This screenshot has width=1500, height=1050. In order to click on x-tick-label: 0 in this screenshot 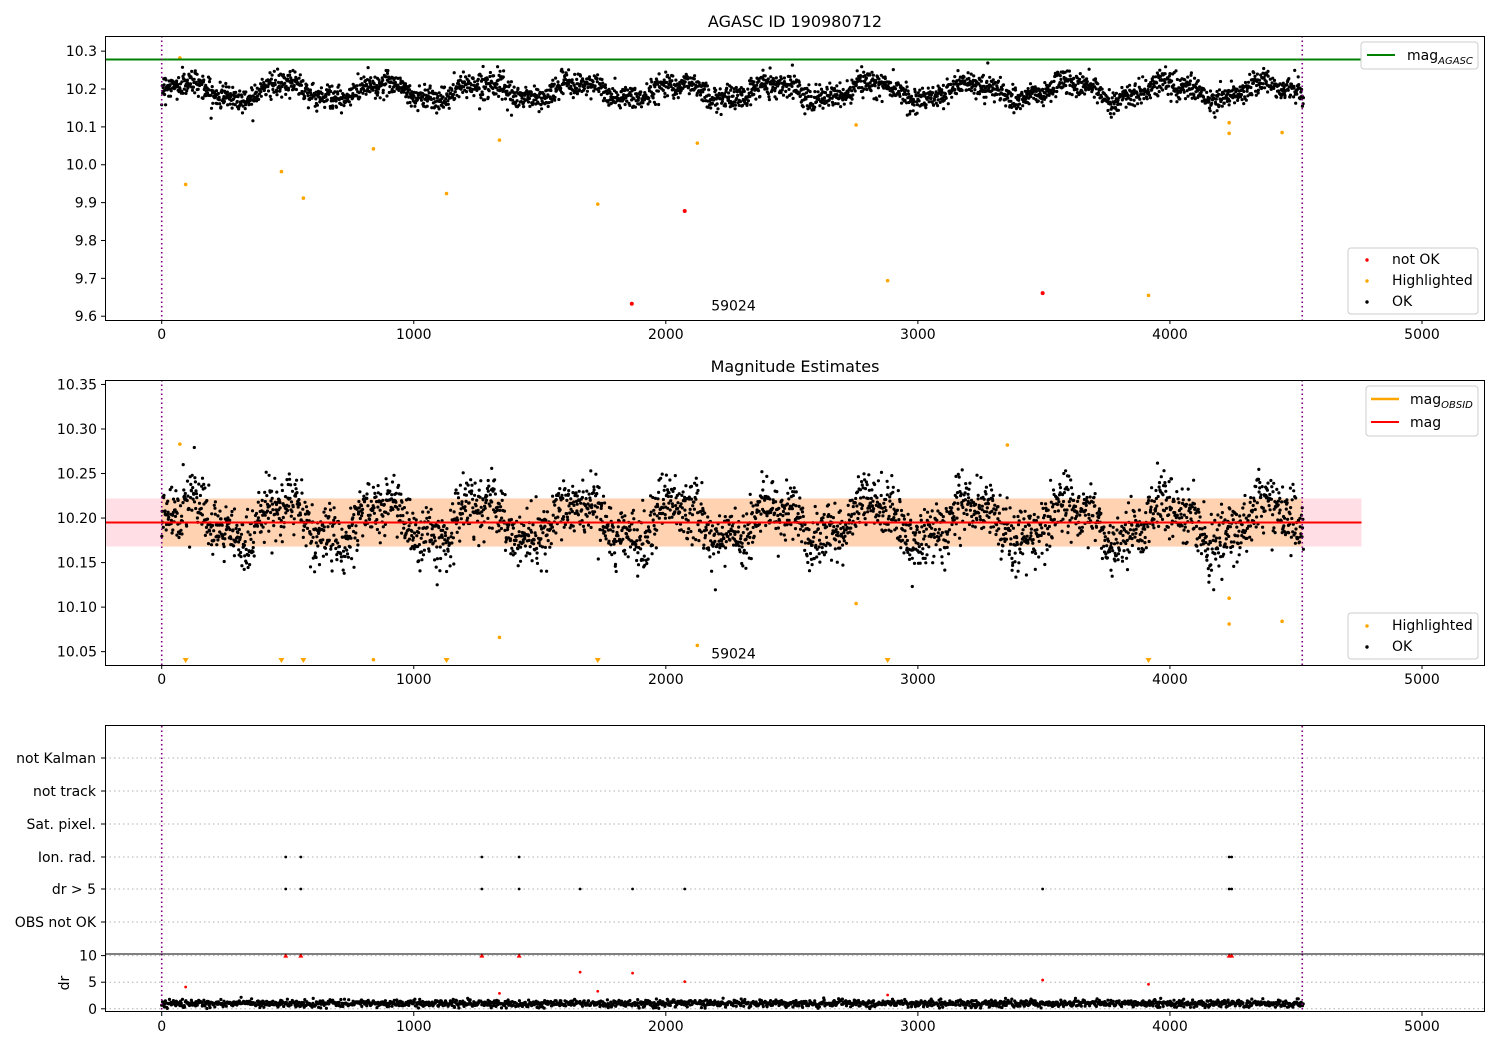, I will do `click(161, 335)`.